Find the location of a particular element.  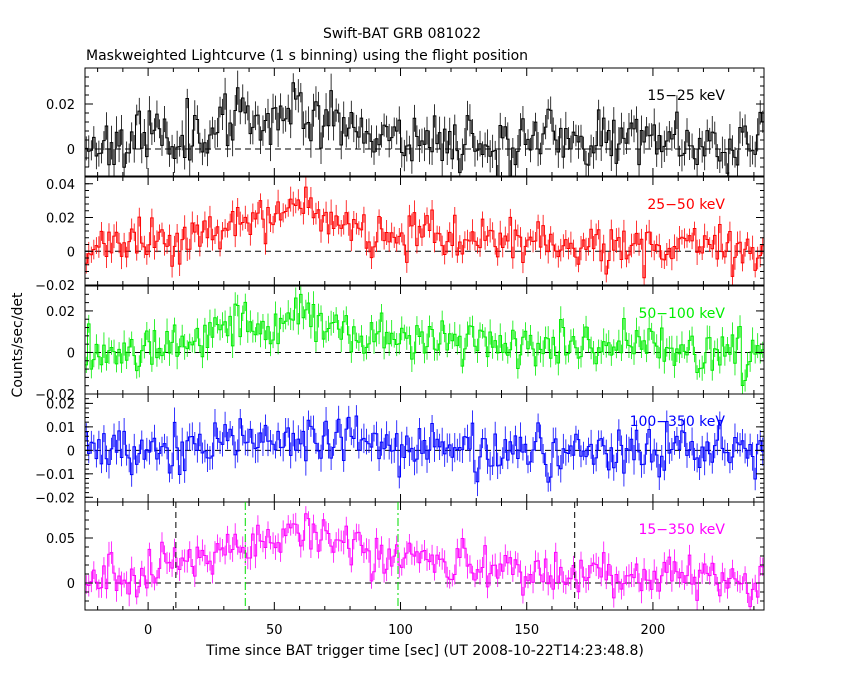

y-tick-label: 0.05 is located at coordinates (60, 539).